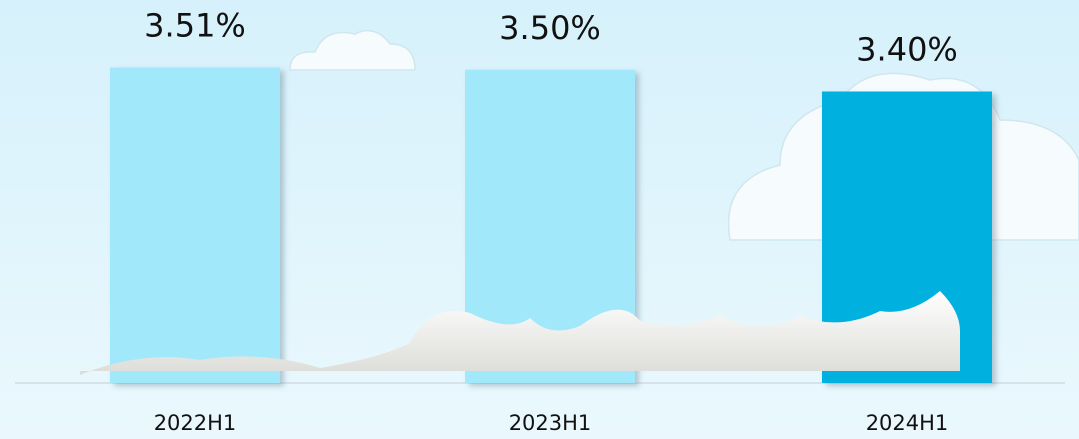  I want to click on bar, so click(195, 225).